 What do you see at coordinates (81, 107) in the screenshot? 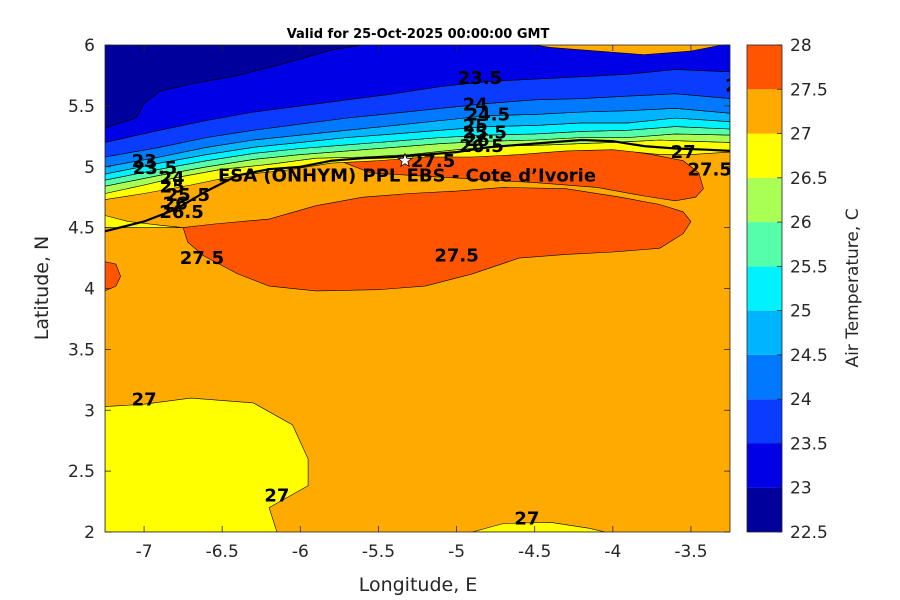
I see `y-tick-label: 5.5` at bounding box center [81, 107].